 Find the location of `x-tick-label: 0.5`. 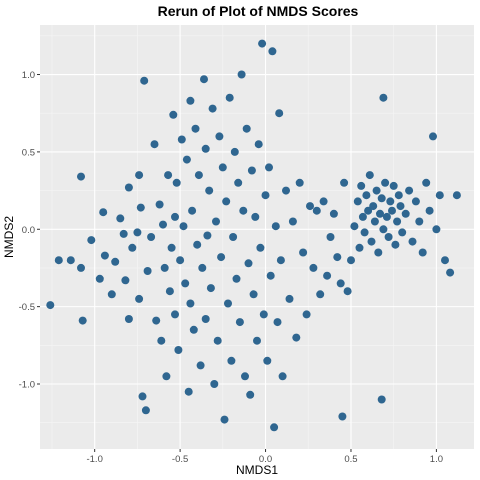

x-tick-label: 0.5 is located at coordinates (350, 459).